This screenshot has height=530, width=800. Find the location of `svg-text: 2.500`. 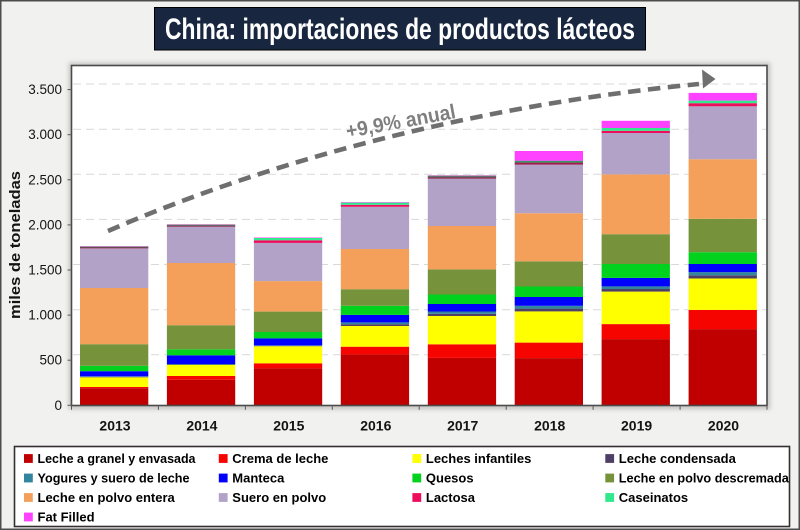

svg-text: 2.500 is located at coordinates (45, 179).